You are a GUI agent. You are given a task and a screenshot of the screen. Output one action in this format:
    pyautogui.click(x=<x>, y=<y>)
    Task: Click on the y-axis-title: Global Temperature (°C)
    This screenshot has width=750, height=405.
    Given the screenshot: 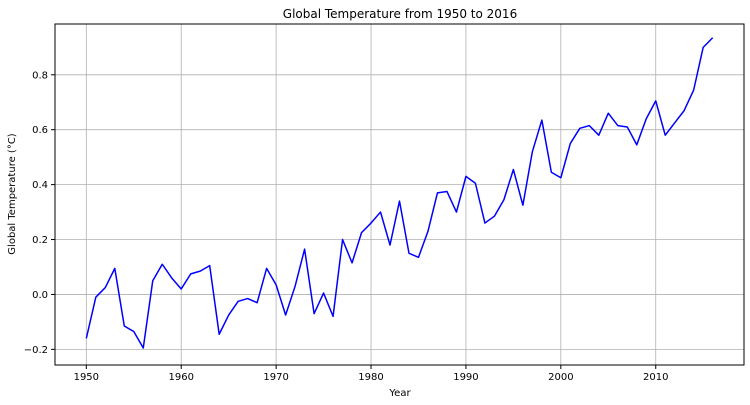 What is the action you would take?
    pyautogui.click(x=12, y=193)
    